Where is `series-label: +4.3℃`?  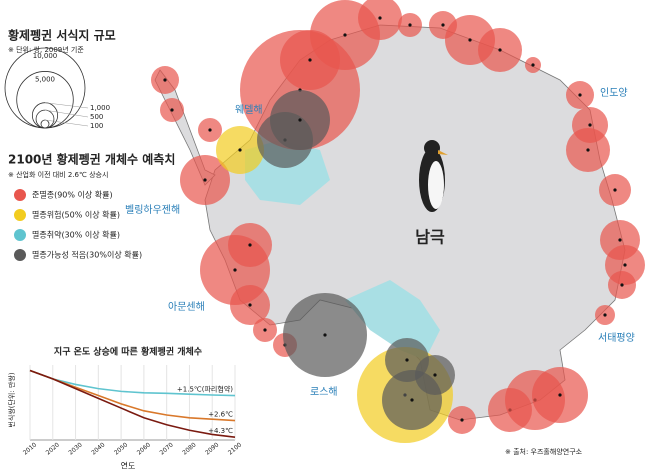
series-label: +4.3℃ is located at coordinates (220, 431).